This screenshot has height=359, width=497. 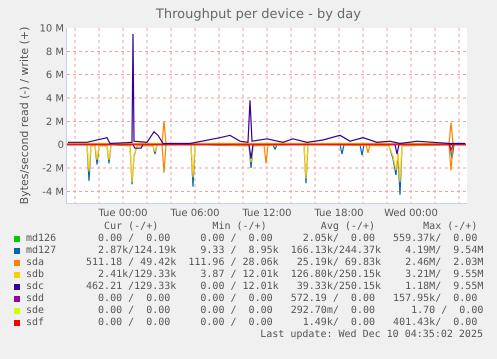 What do you see at coordinates (61, 146) in the screenshot?
I see `y-tick-label: 0` at bounding box center [61, 146].